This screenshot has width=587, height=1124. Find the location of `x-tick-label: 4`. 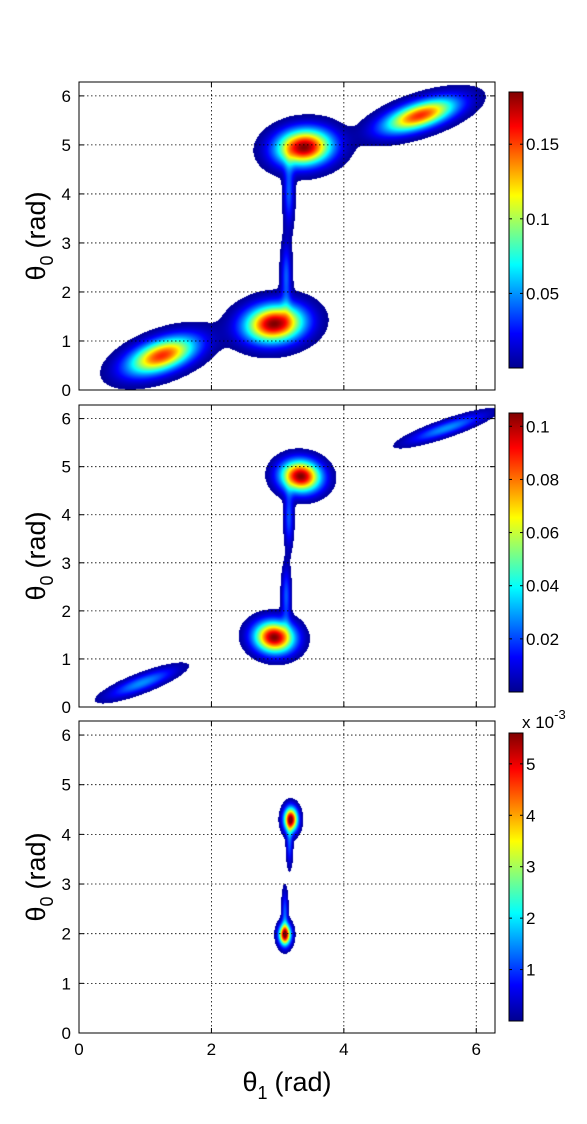

x-tick-label: 4 is located at coordinates (343, 1049).